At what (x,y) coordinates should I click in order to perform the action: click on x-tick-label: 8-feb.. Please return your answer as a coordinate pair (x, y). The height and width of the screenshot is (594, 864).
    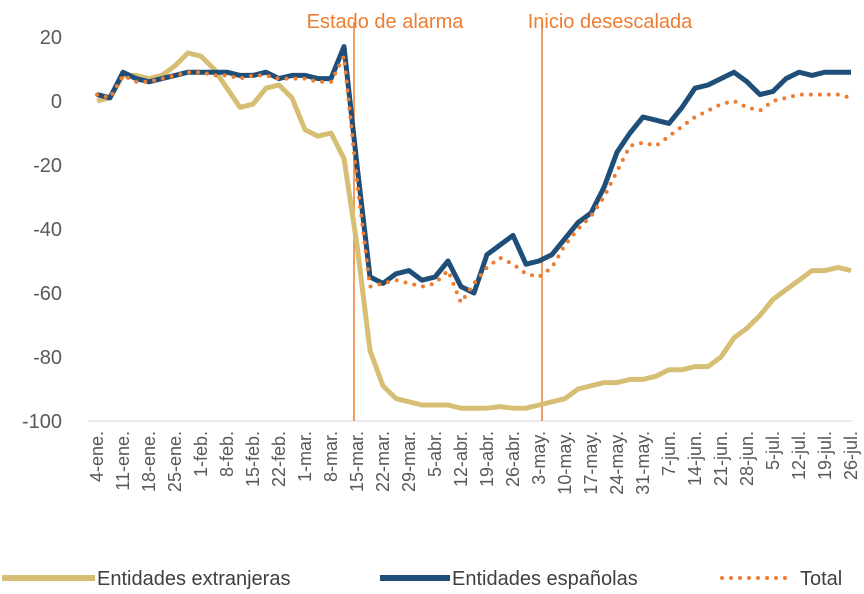
    Looking at the image, I should click on (227, 454).